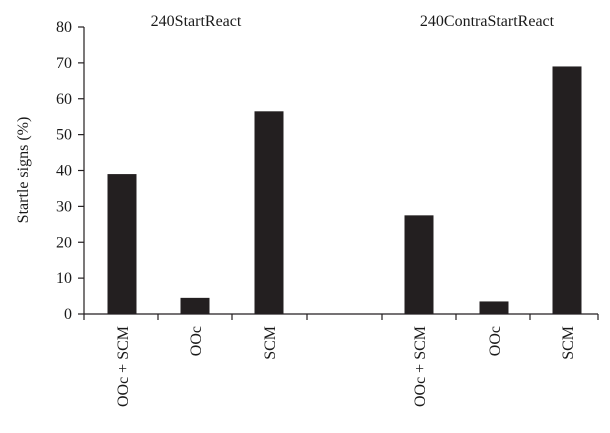  What do you see at coordinates (64, 27) in the screenshot?
I see `y-tick-label: 80` at bounding box center [64, 27].